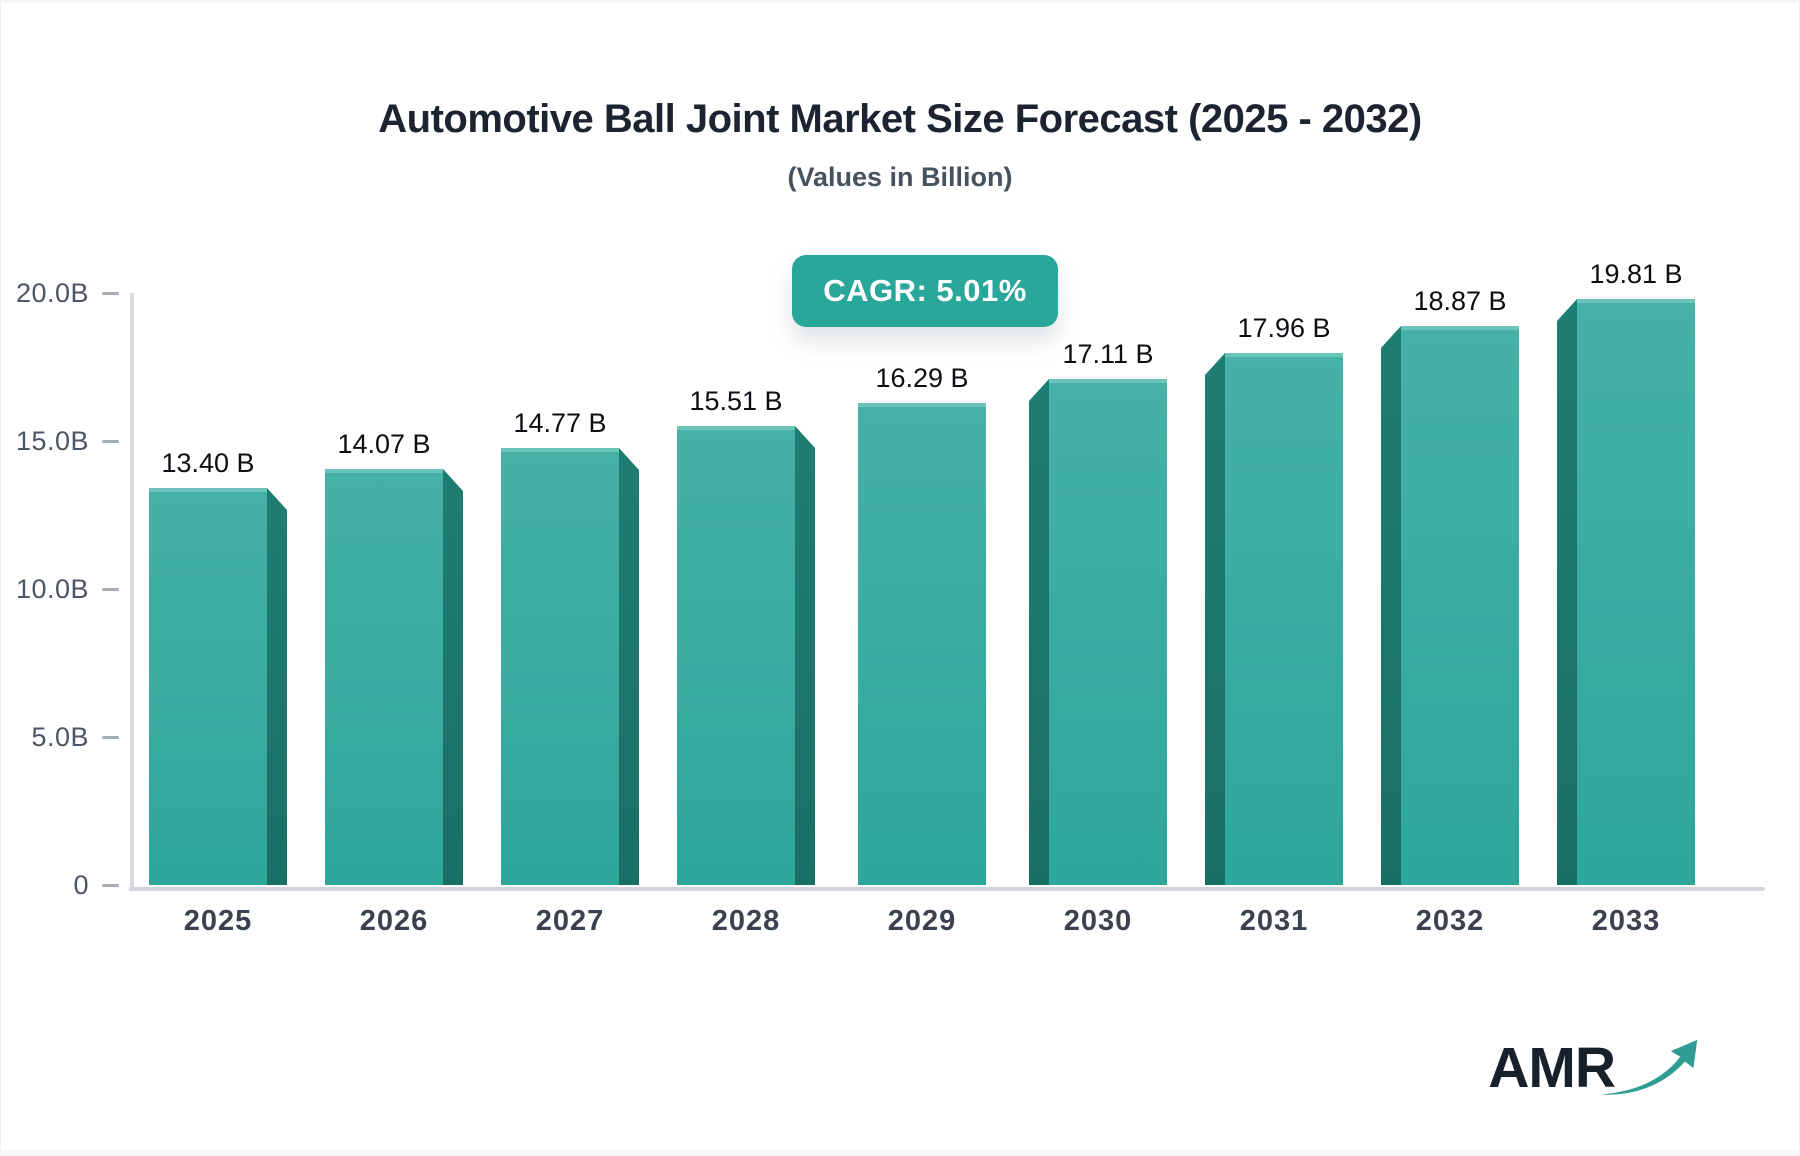  Describe the element at coordinates (560, 423) in the screenshot. I see `bar-value-label: 14.77 B` at that location.